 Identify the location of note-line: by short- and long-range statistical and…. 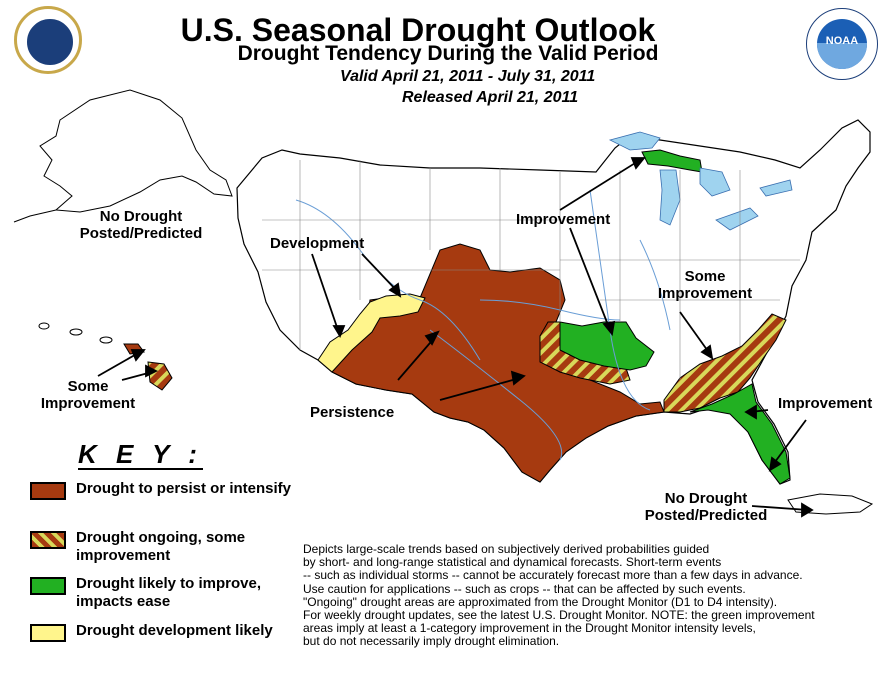
(512, 562).